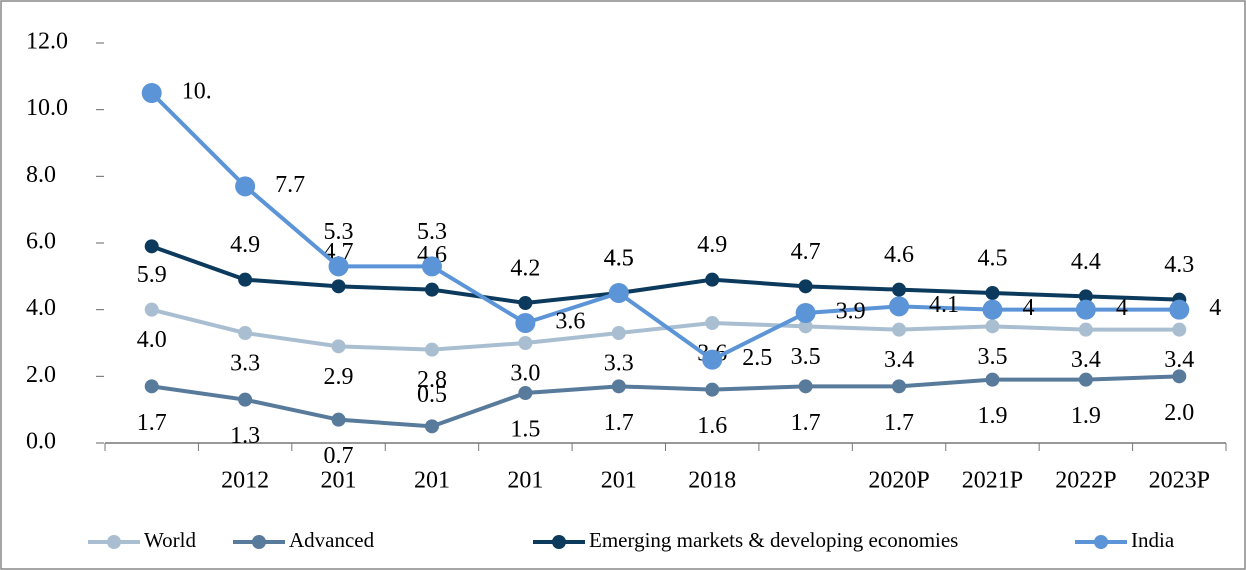  I want to click on x-tick-label: 2018, so click(712, 481).